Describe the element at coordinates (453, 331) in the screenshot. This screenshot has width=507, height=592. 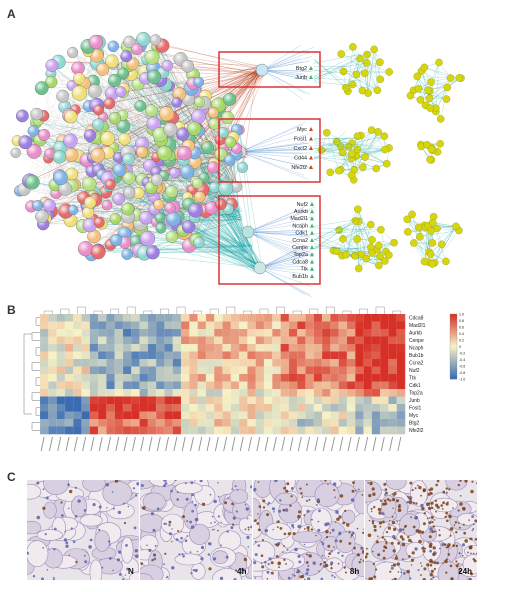
I see `colorbar-segment` at that location.